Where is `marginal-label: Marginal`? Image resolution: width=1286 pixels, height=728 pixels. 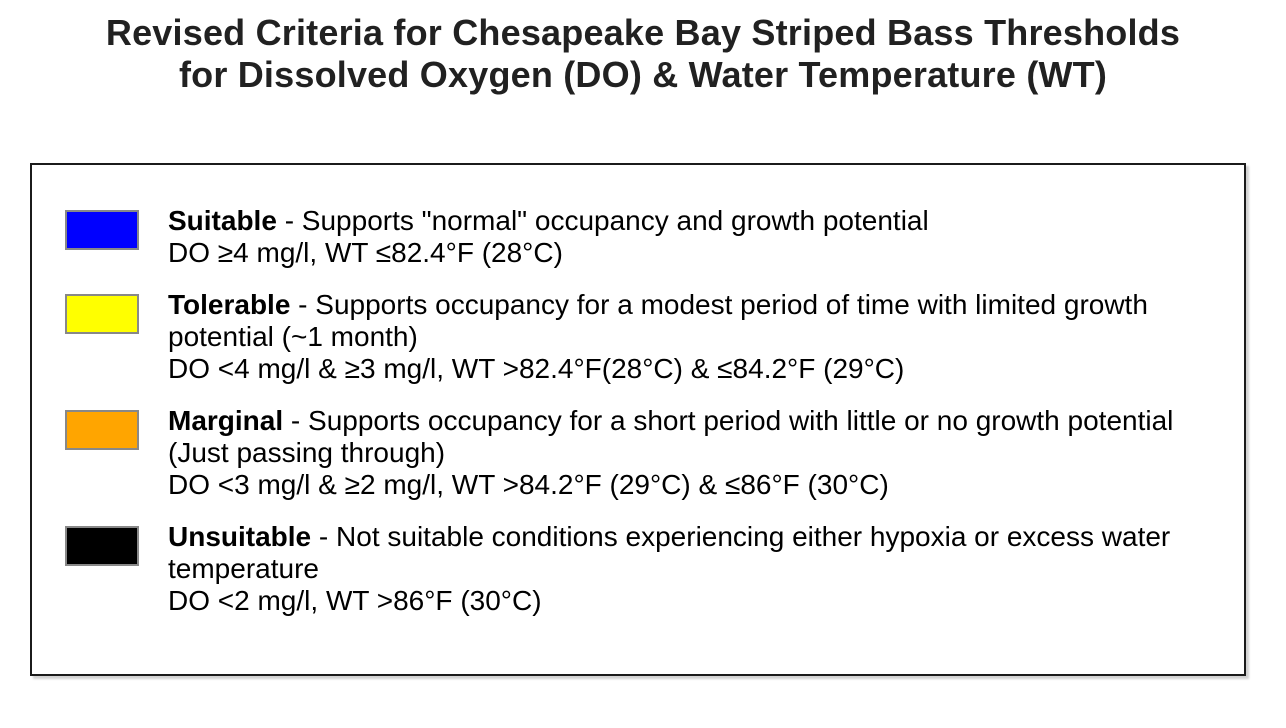
marginal-label: Marginal is located at coordinates (226, 420).